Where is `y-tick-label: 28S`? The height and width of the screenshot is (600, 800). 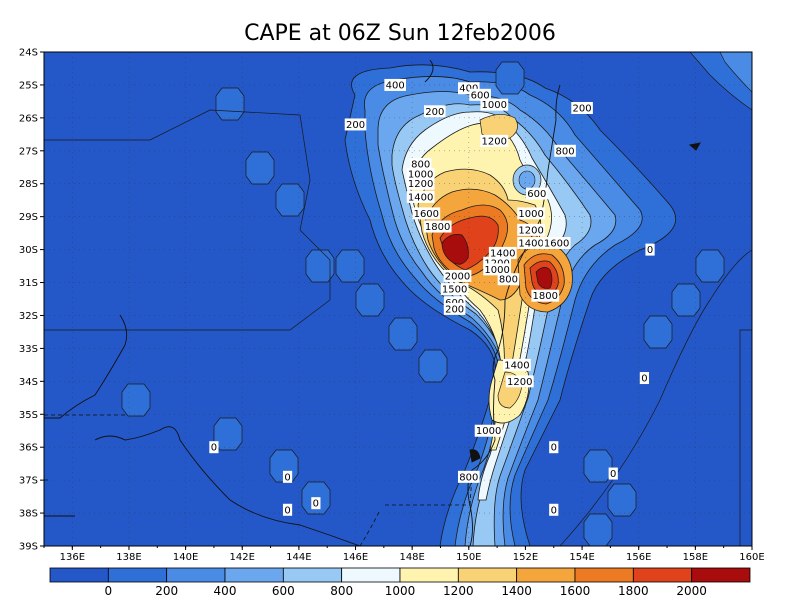 y-tick-label: 28S is located at coordinates (28, 184).